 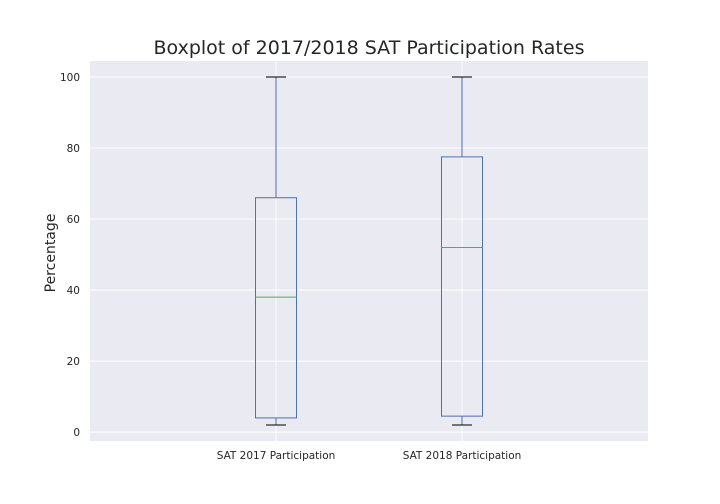 I want to click on y-axis-label: Percentage, so click(x=51, y=253).